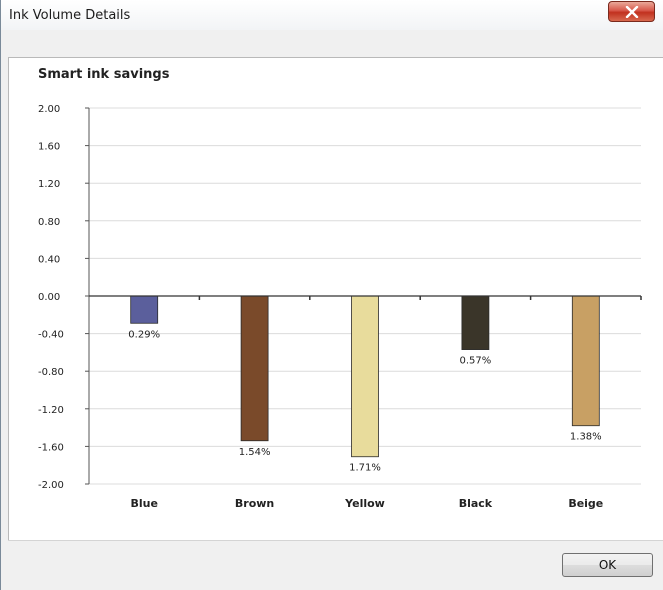 The height and width of the screenshot is (590, 663). Describe the element at coordinates (254, 503) in the screenshot. I see `category-label: Brown` at that location.